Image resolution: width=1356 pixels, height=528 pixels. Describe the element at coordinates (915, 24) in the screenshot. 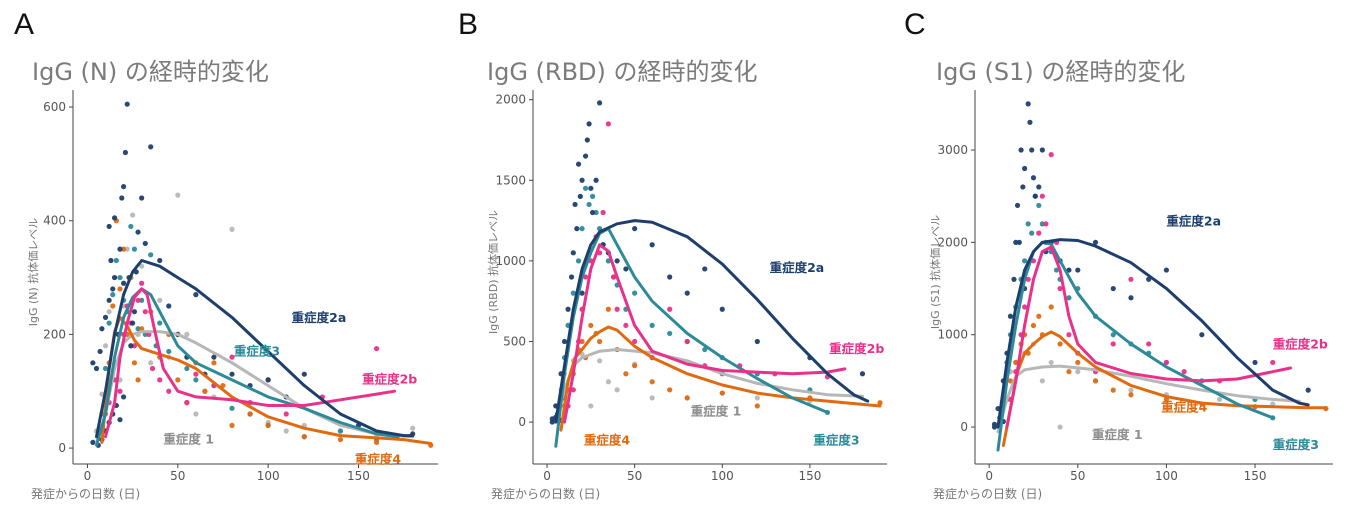

I see `panel-label: C` at that location.